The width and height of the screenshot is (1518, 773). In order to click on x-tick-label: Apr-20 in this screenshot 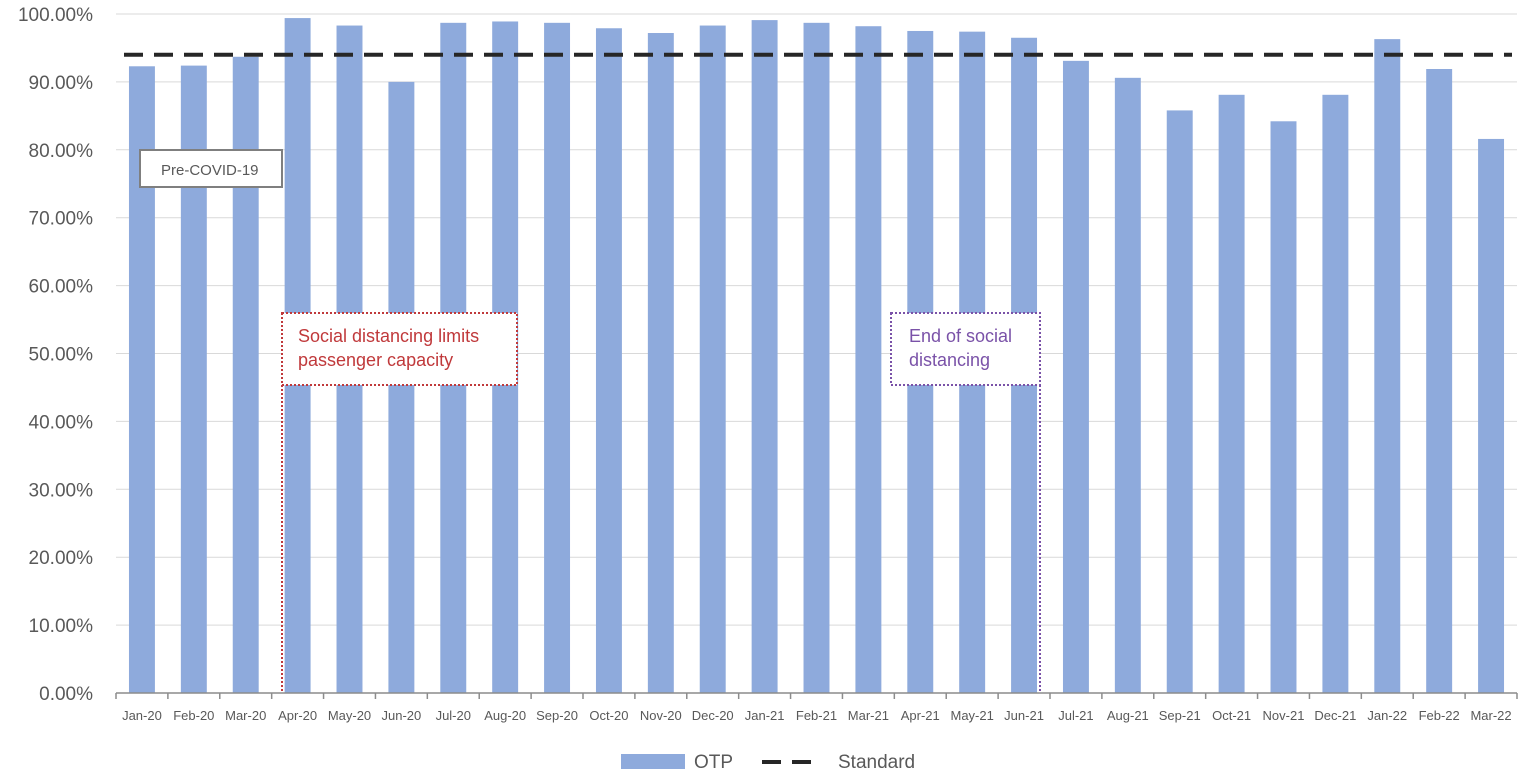, I will do `click(297, 715)`.